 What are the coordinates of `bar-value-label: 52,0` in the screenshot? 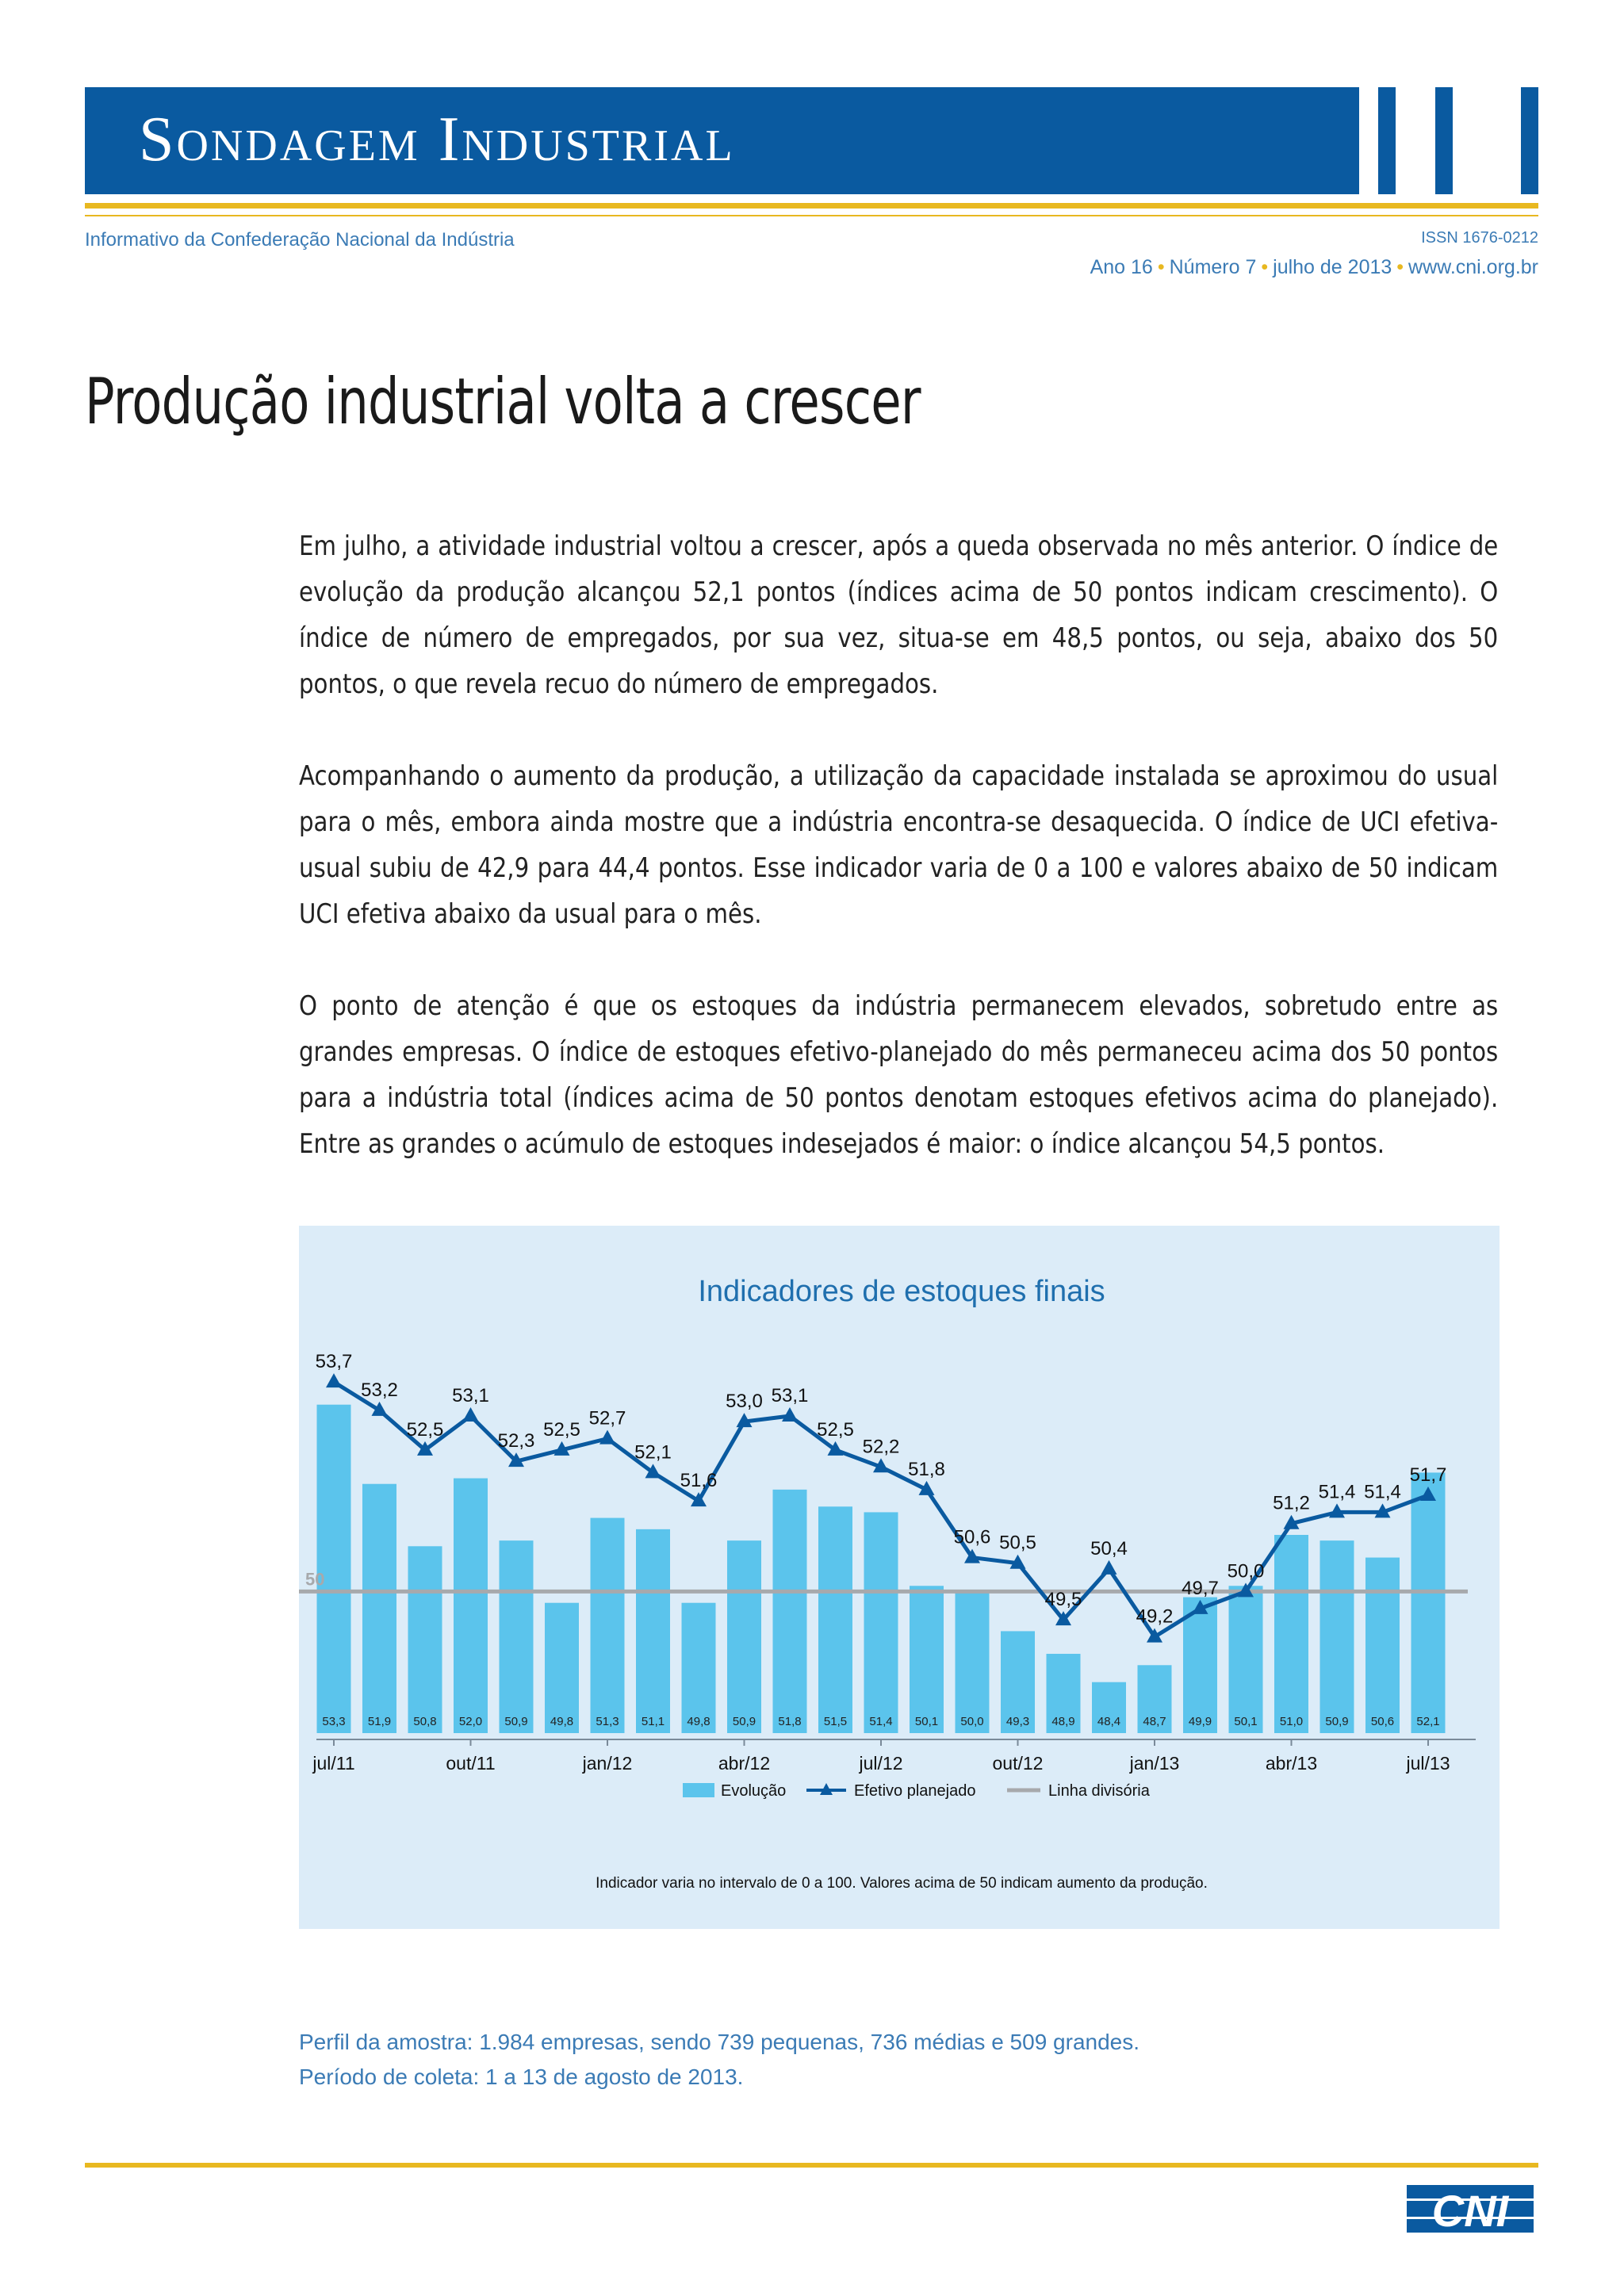 It's located at (470, 1722).